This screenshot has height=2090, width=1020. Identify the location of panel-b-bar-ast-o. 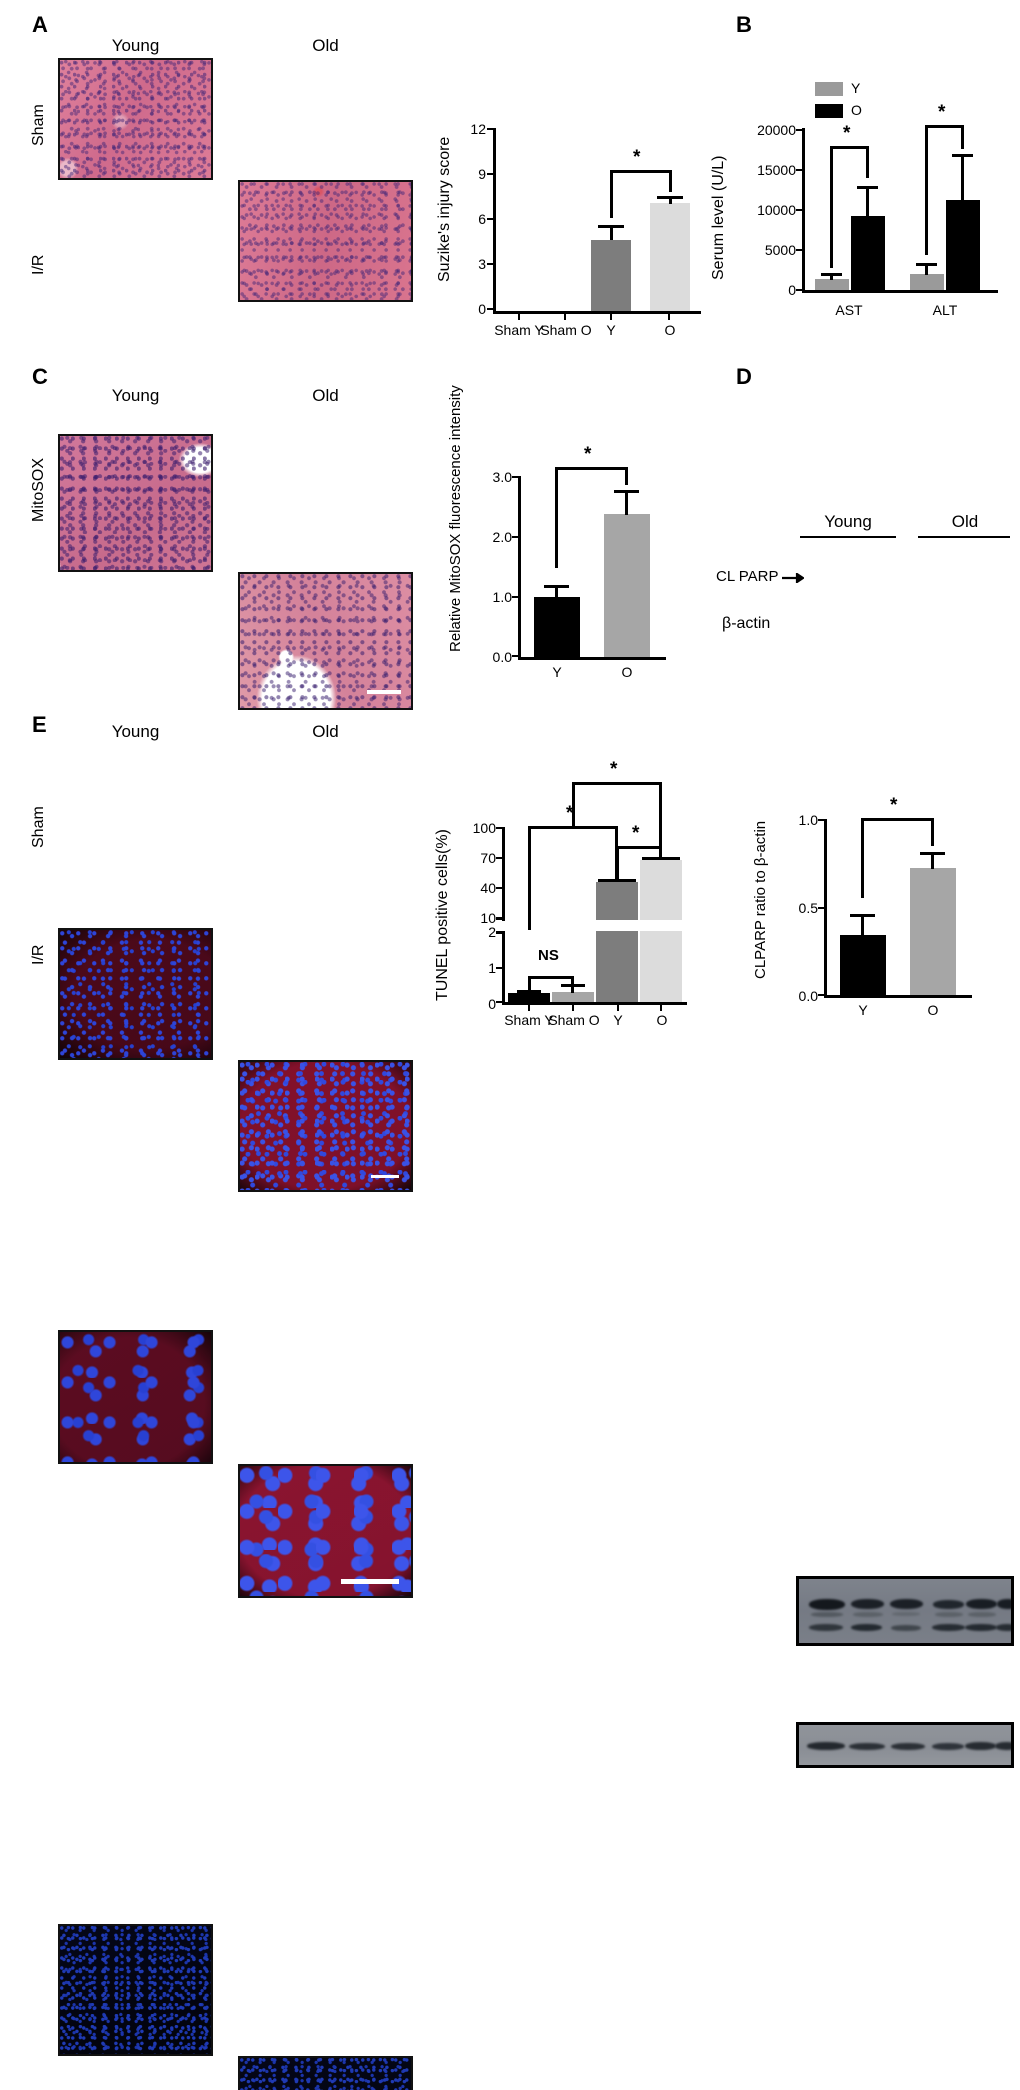
(868, 253).